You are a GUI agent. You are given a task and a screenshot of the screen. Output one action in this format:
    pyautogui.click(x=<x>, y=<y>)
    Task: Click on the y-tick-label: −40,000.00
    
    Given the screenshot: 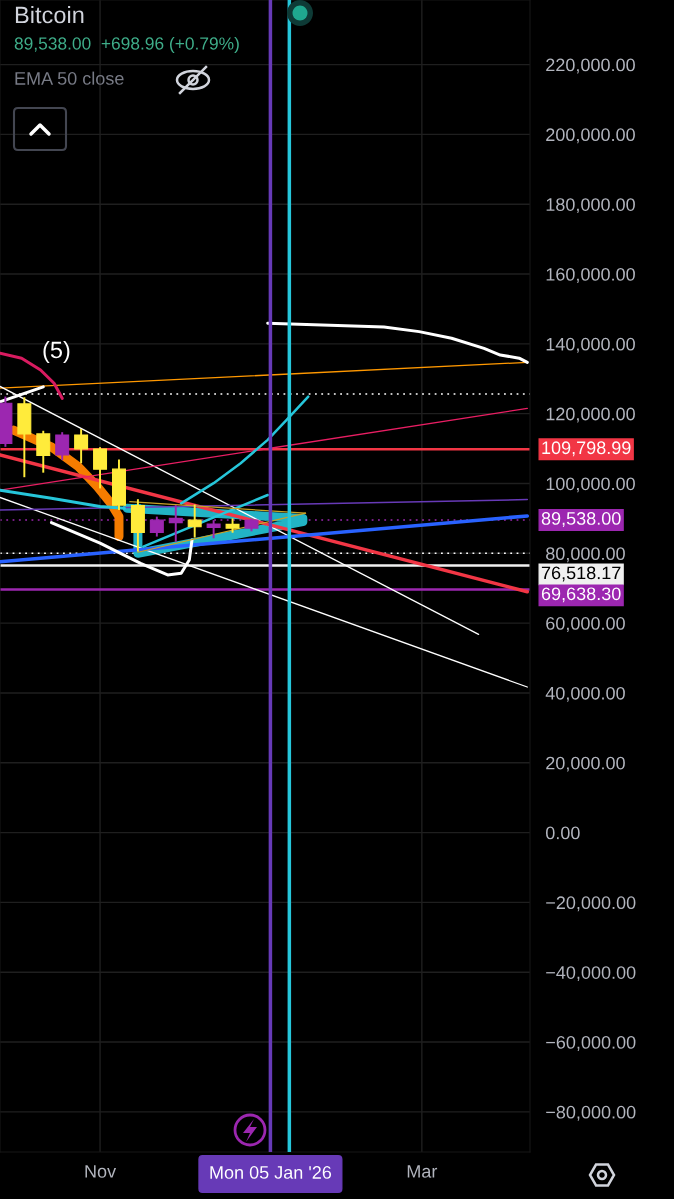 What is the action you would take?
    pyautogui.click(x=591, y=974)
    